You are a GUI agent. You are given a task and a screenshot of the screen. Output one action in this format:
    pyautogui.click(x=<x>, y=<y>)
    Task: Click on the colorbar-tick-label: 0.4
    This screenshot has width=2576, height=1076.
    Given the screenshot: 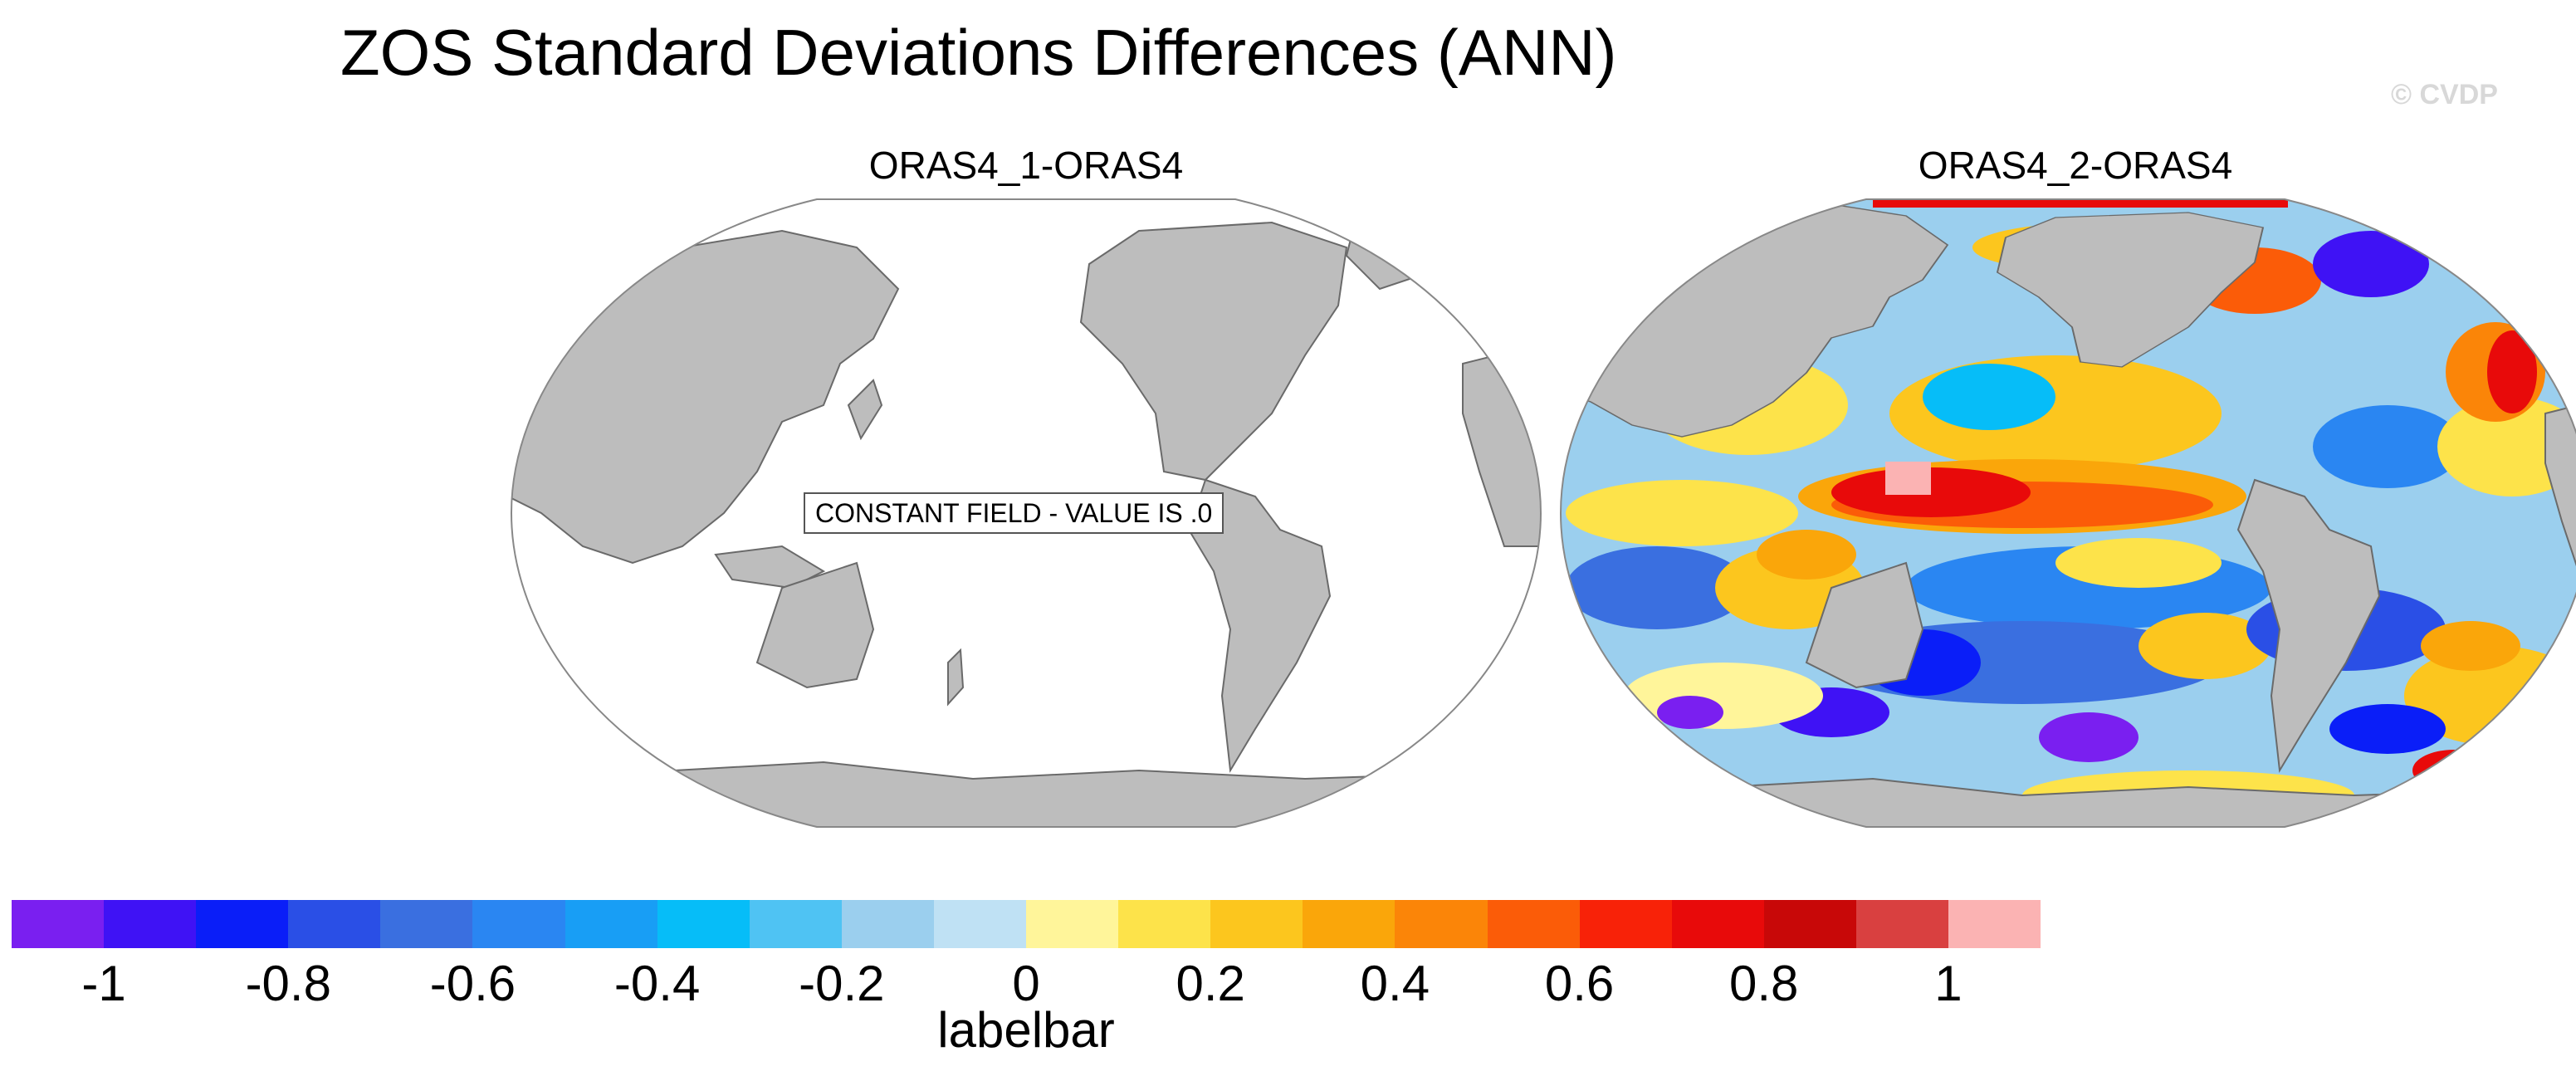 What is the action you would take?
    pyautogui.click(x=1395, y=984)
    